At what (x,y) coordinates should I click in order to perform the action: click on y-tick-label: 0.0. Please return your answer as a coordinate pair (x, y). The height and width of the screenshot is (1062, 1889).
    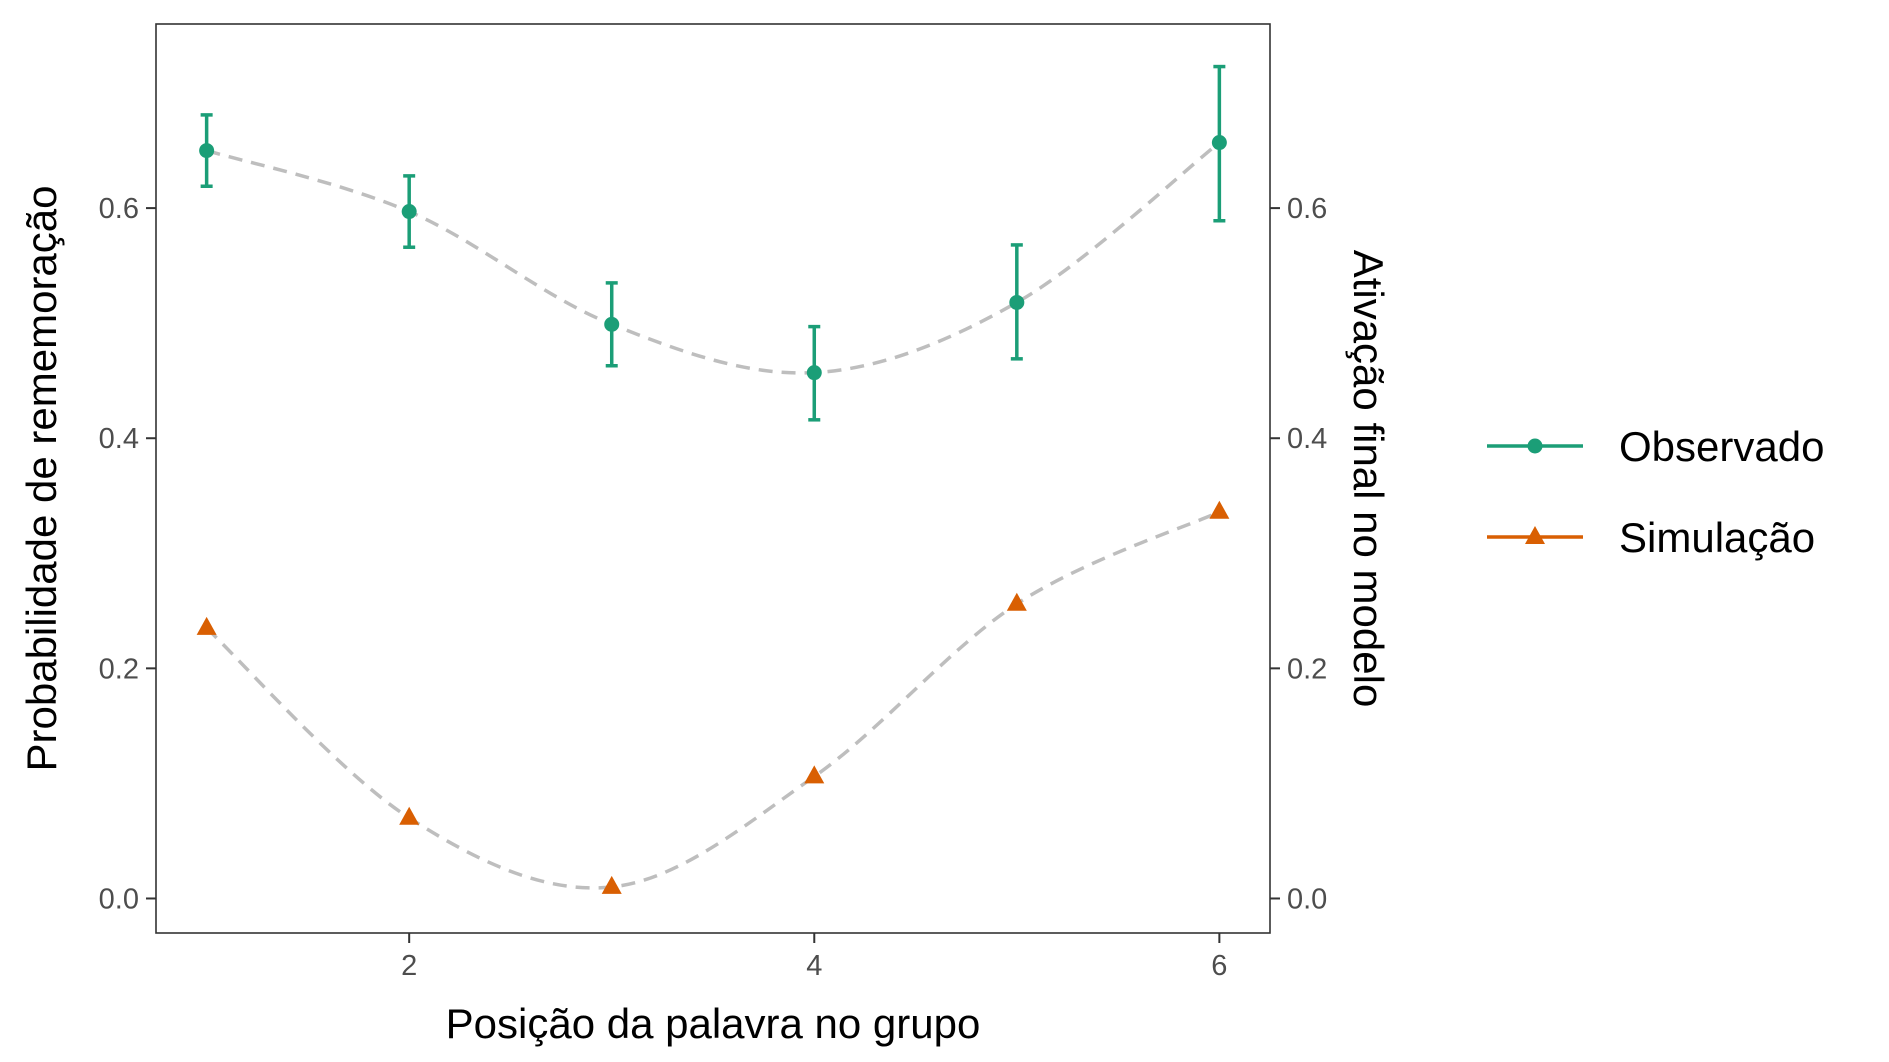
    Looking at the image, I should click on (119, 899).